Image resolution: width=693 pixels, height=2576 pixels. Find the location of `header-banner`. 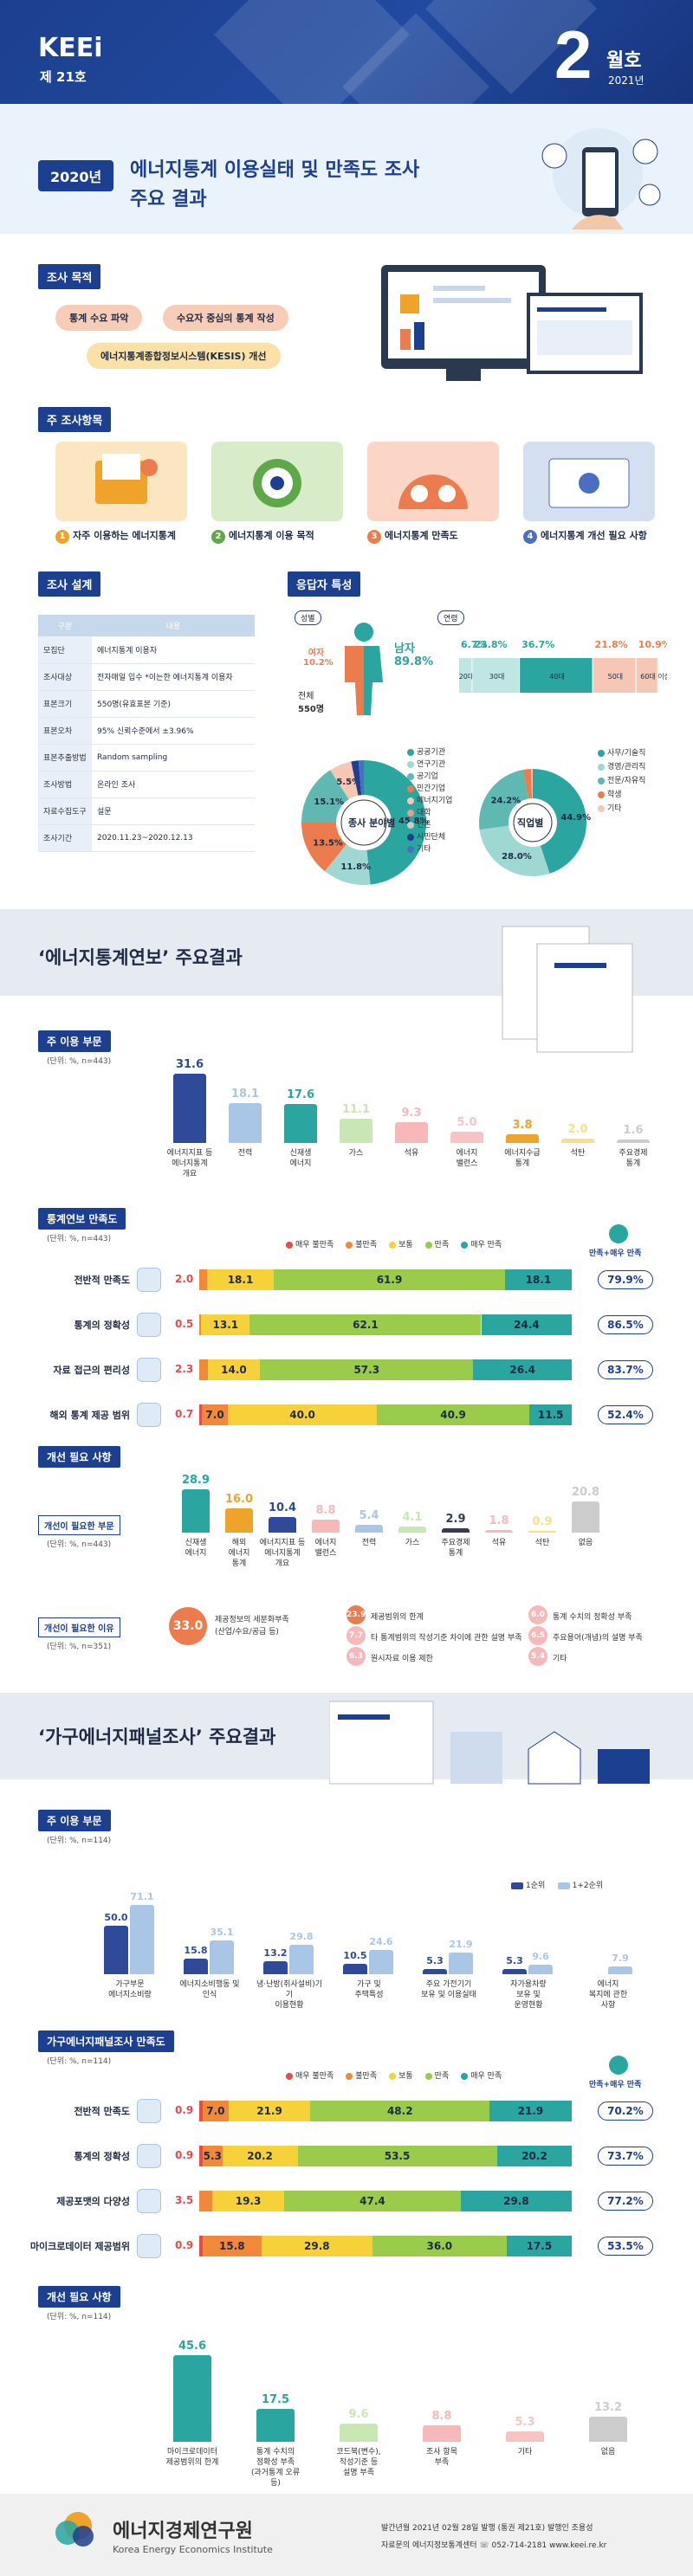

header-banner is located at coordinates (346, 52).